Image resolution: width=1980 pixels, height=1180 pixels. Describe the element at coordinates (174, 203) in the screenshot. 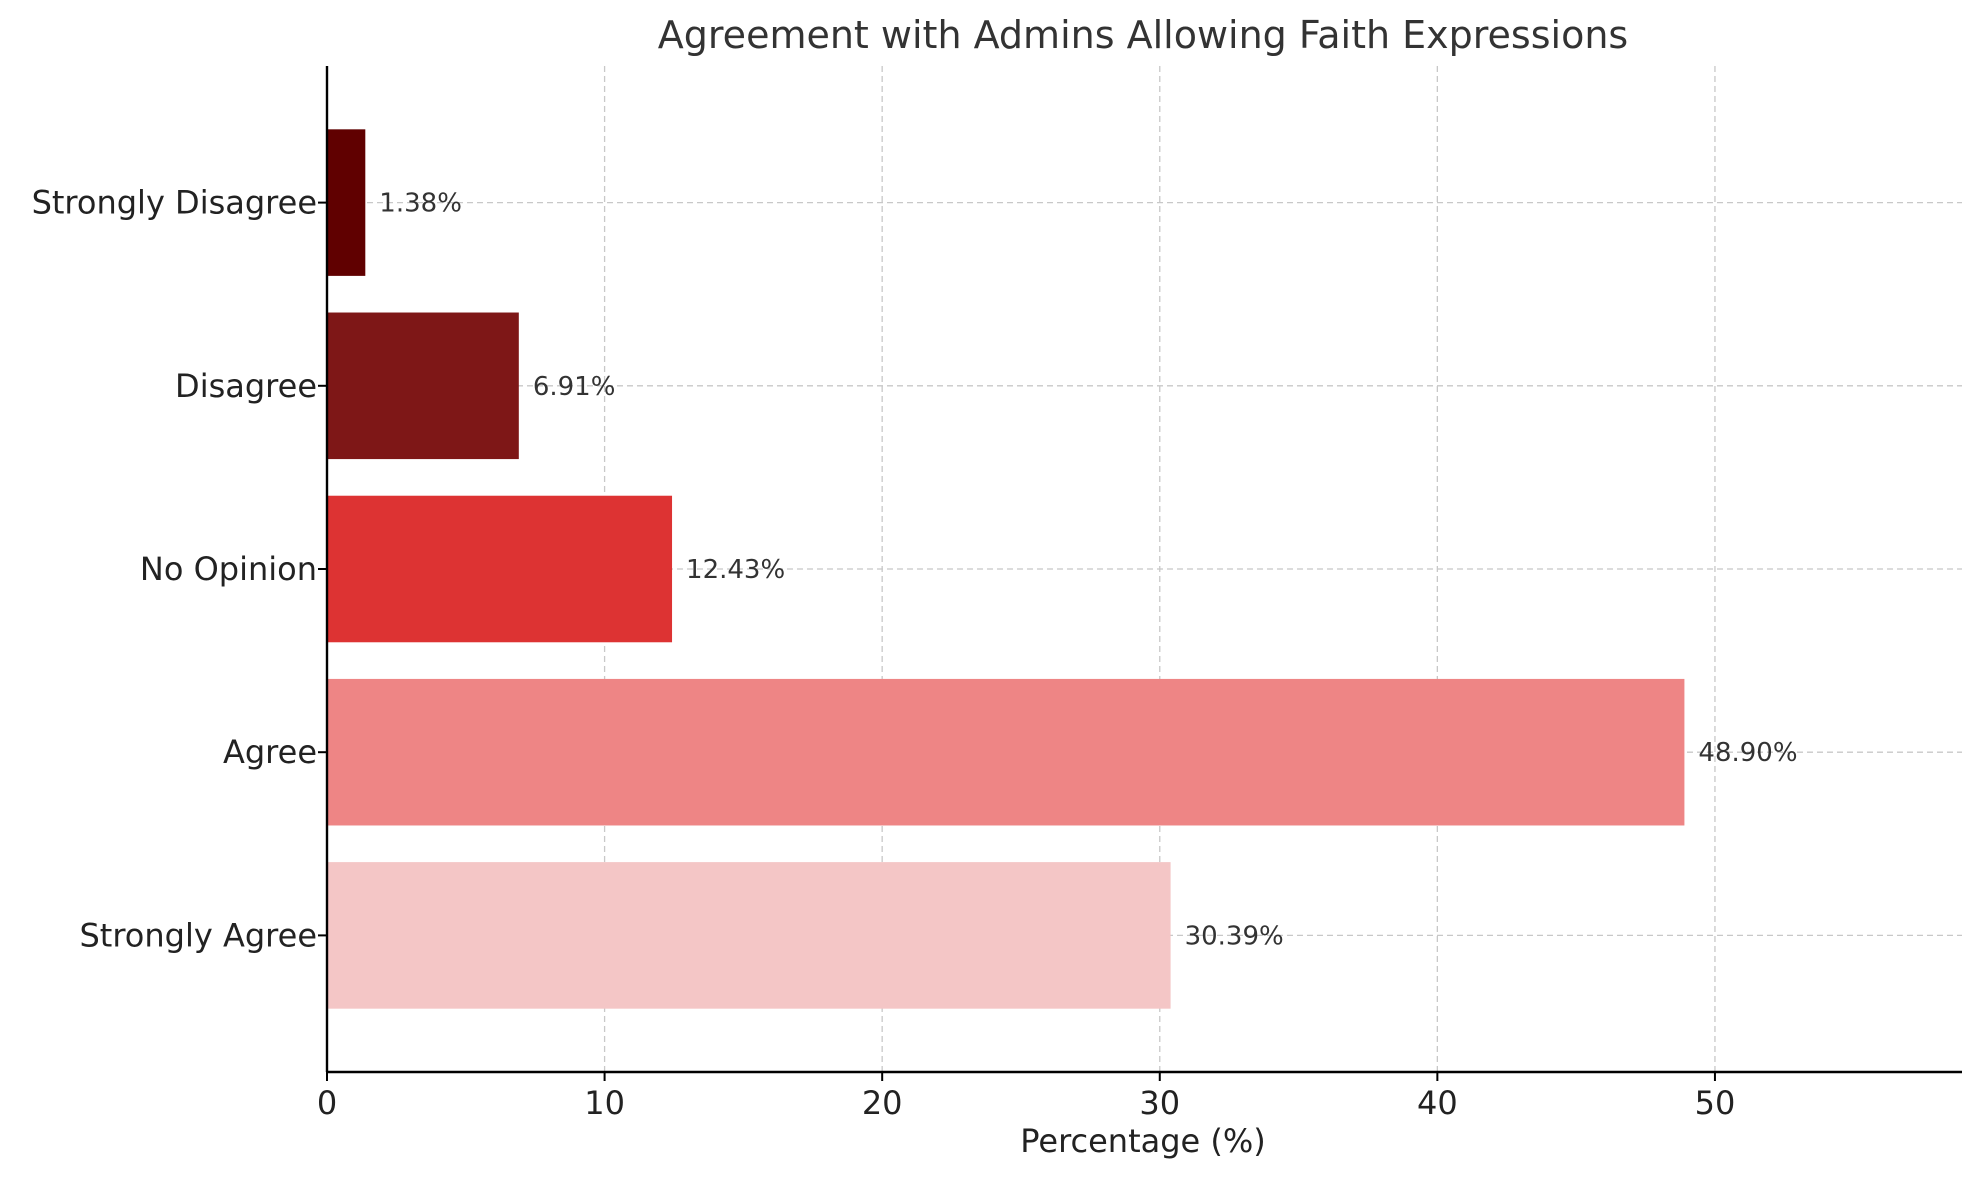

I see `y-tick-label: Strongly Disagree` at that location.